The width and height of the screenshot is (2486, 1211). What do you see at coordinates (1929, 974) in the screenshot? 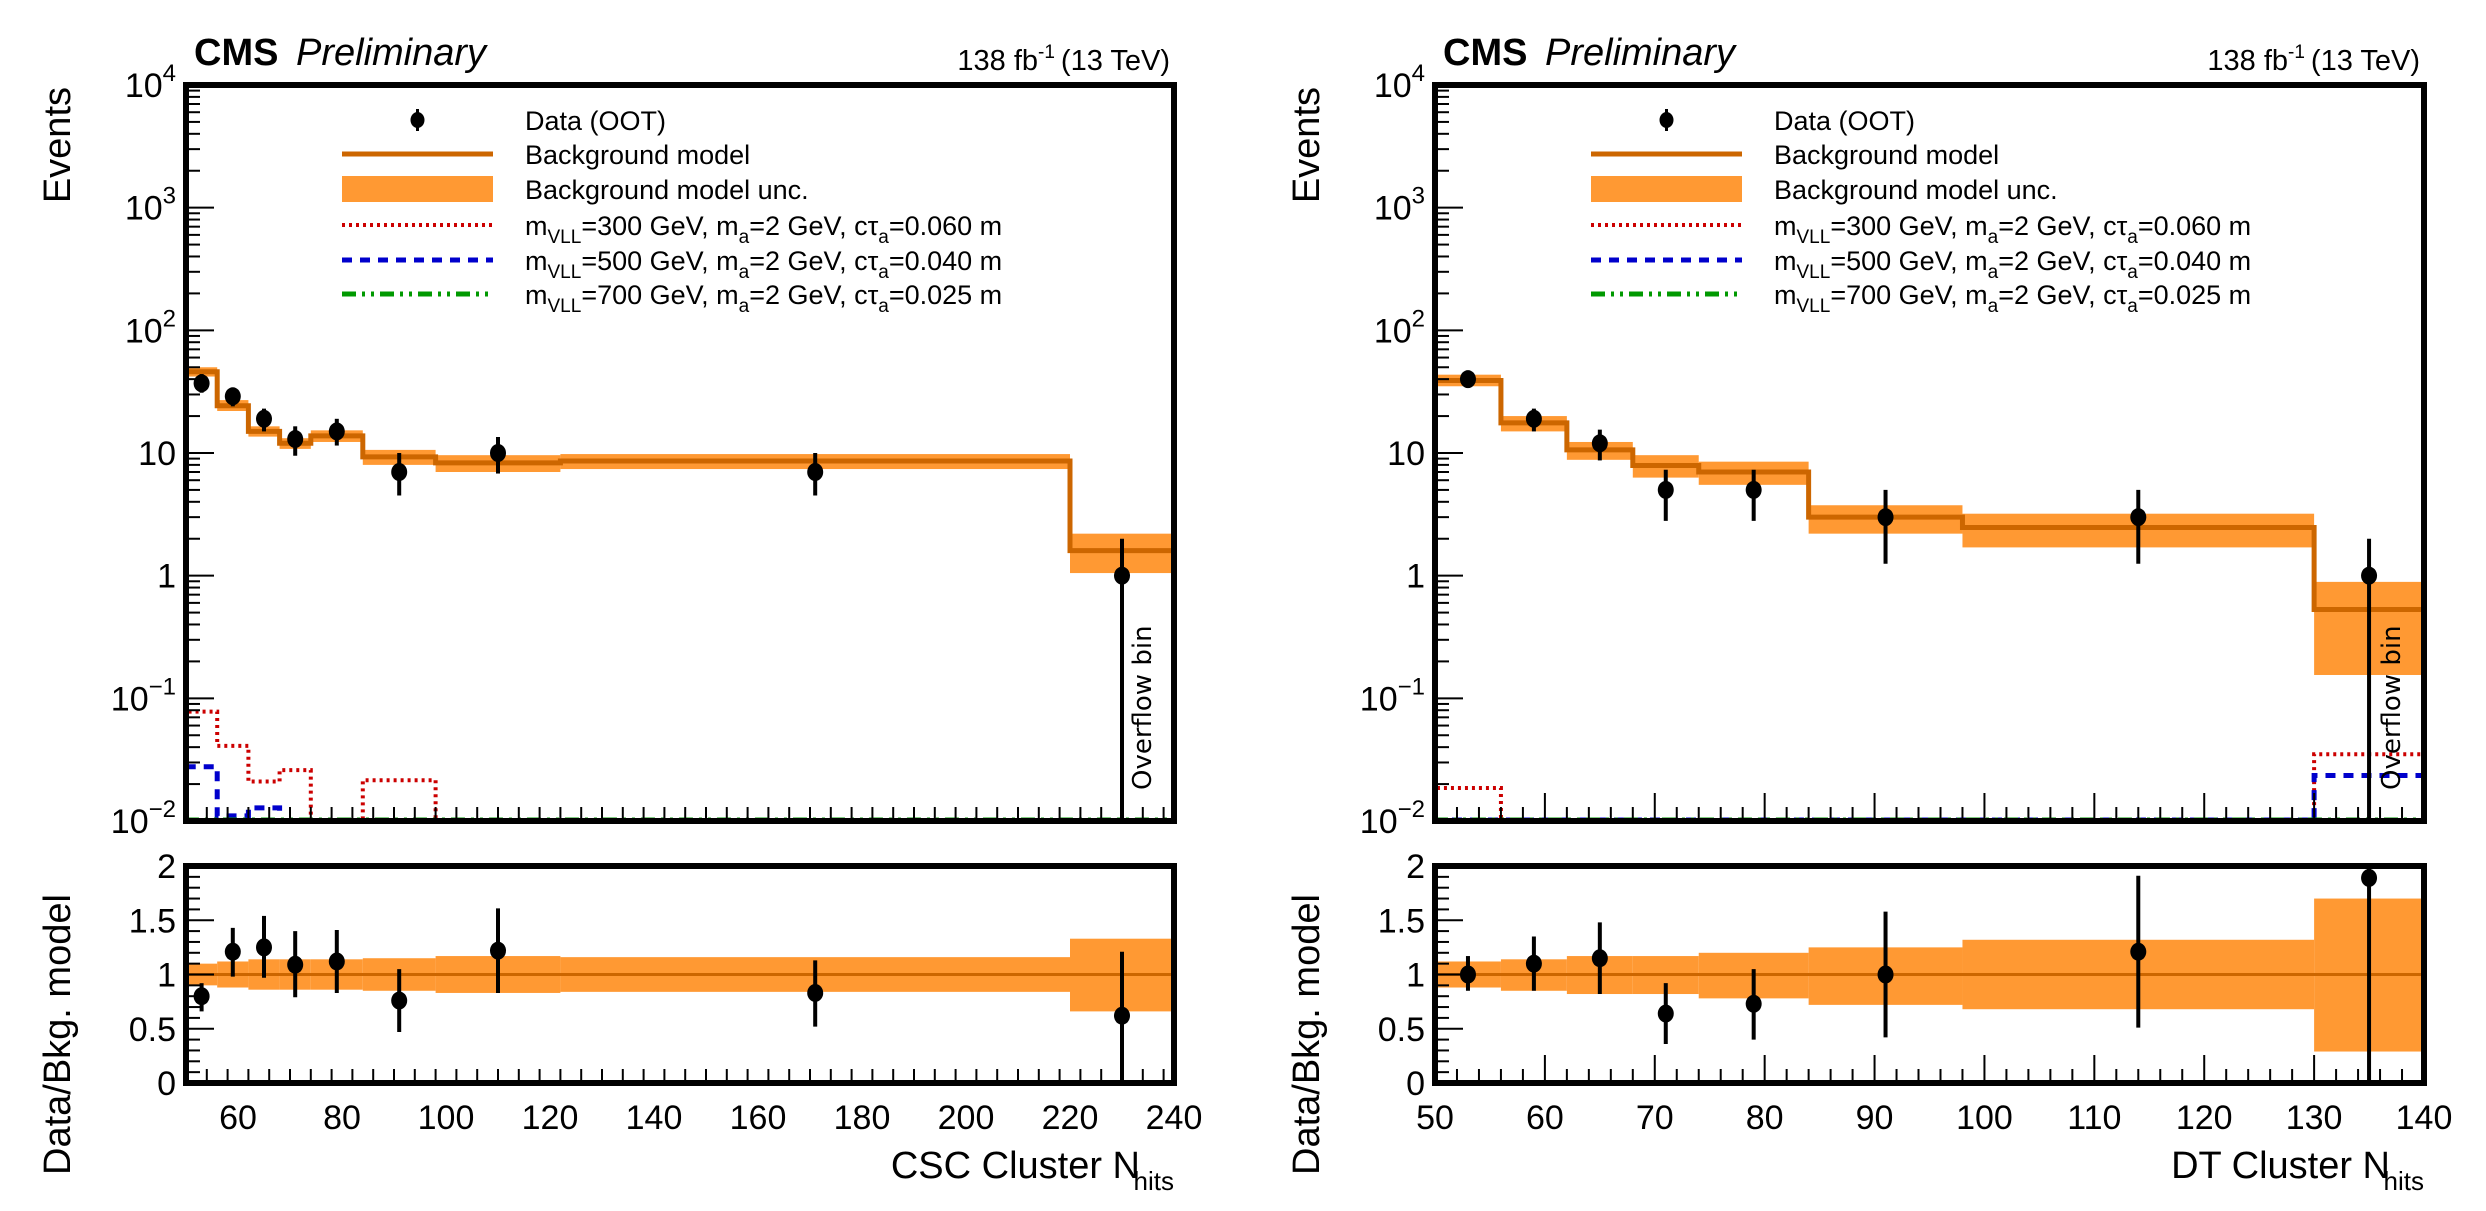
I see `ratio-plot-area` at bounding box center [1929, 974].